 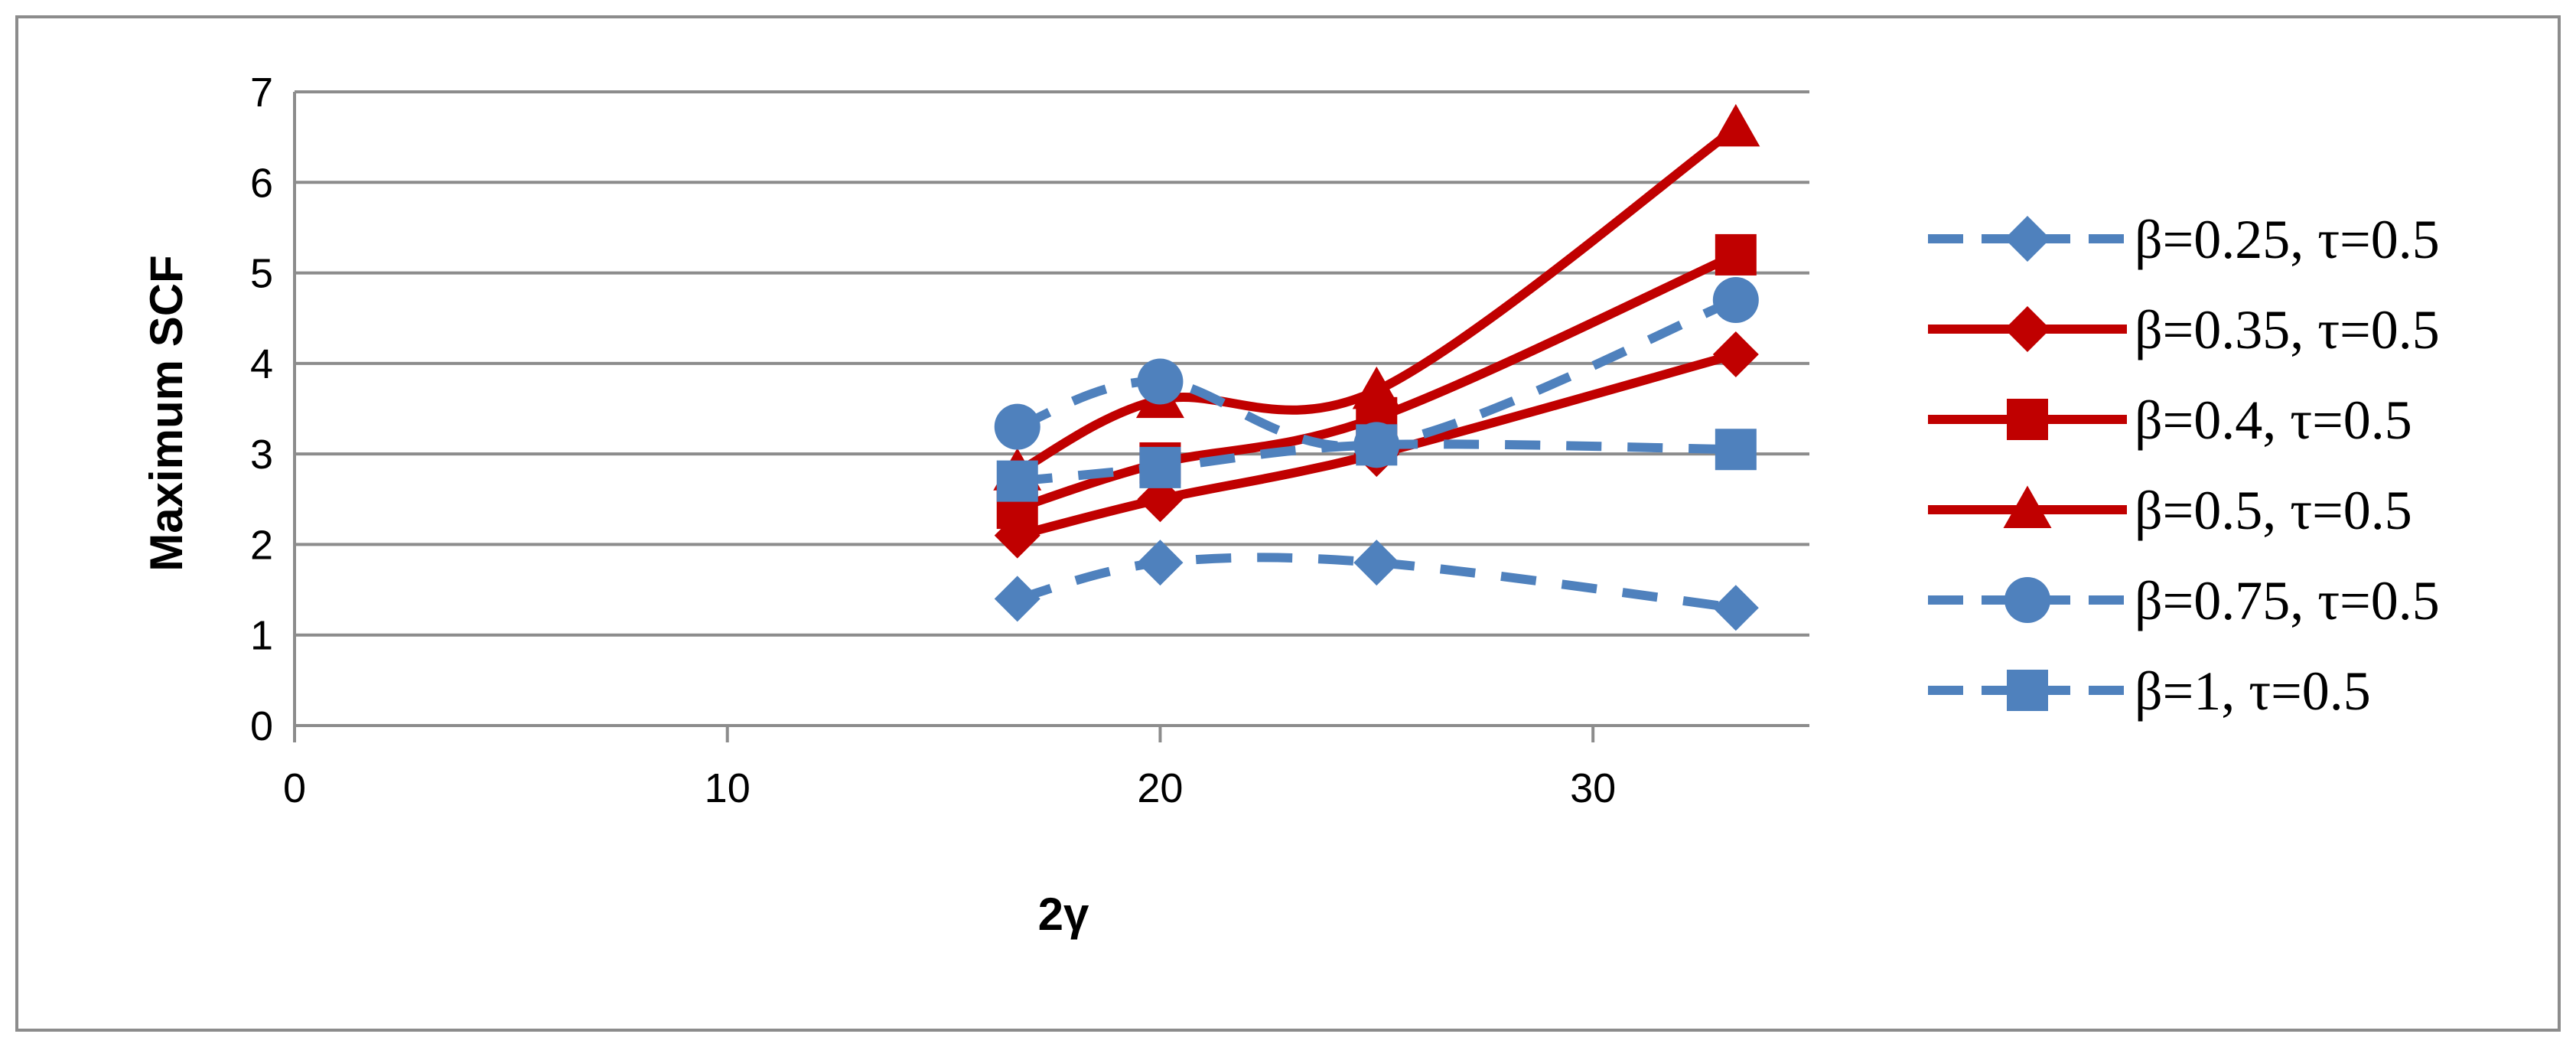 What do you see at coordinates (262, 183) in the screenshot?
I see `y-tick-label: 6` at bounding box center [262, 183].